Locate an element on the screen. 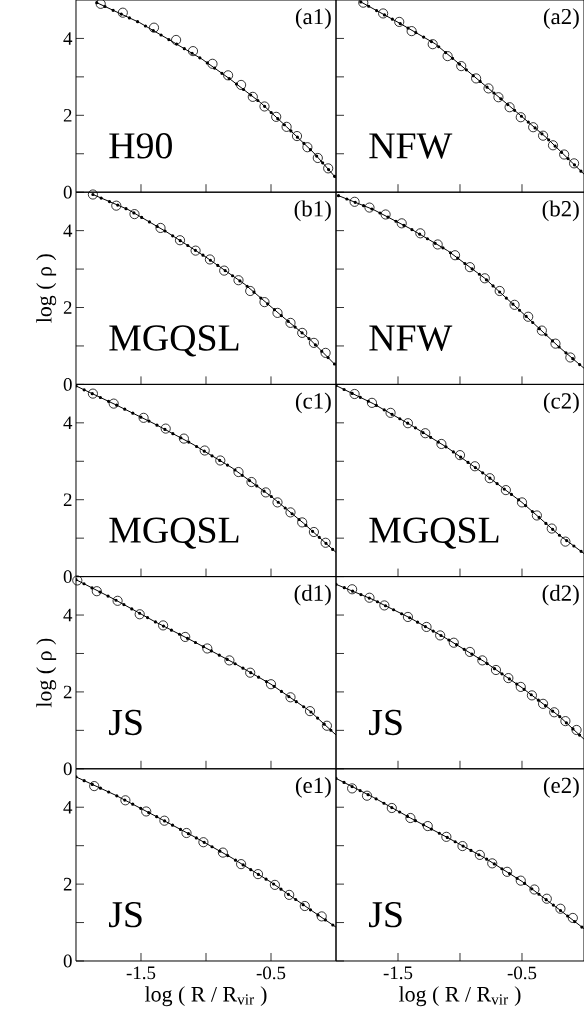  annotation: (c2) is located at coordinates (561, 403).